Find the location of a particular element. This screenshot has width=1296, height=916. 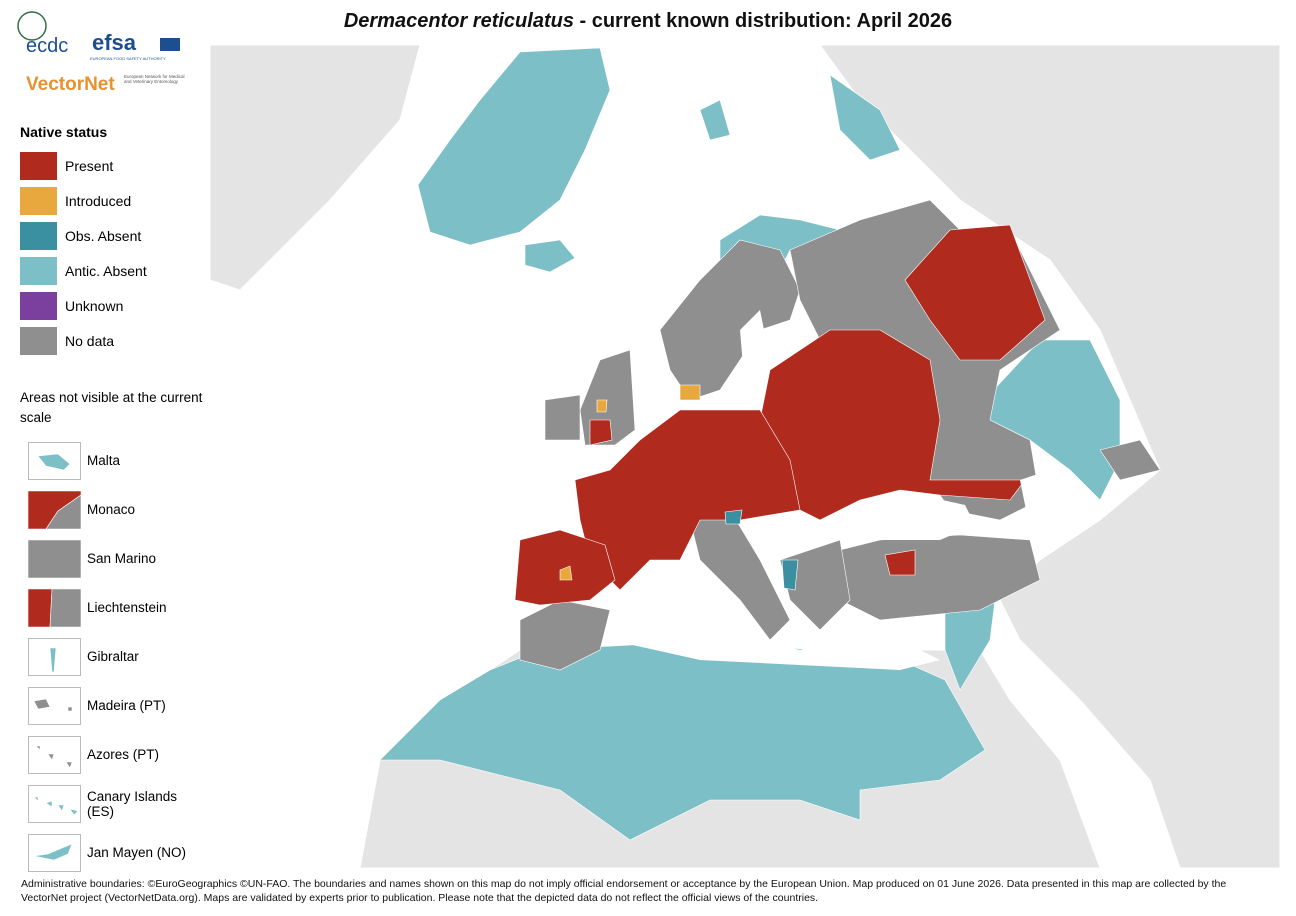

legend-item: Obs. Absent is located at coordinates (112, 235).